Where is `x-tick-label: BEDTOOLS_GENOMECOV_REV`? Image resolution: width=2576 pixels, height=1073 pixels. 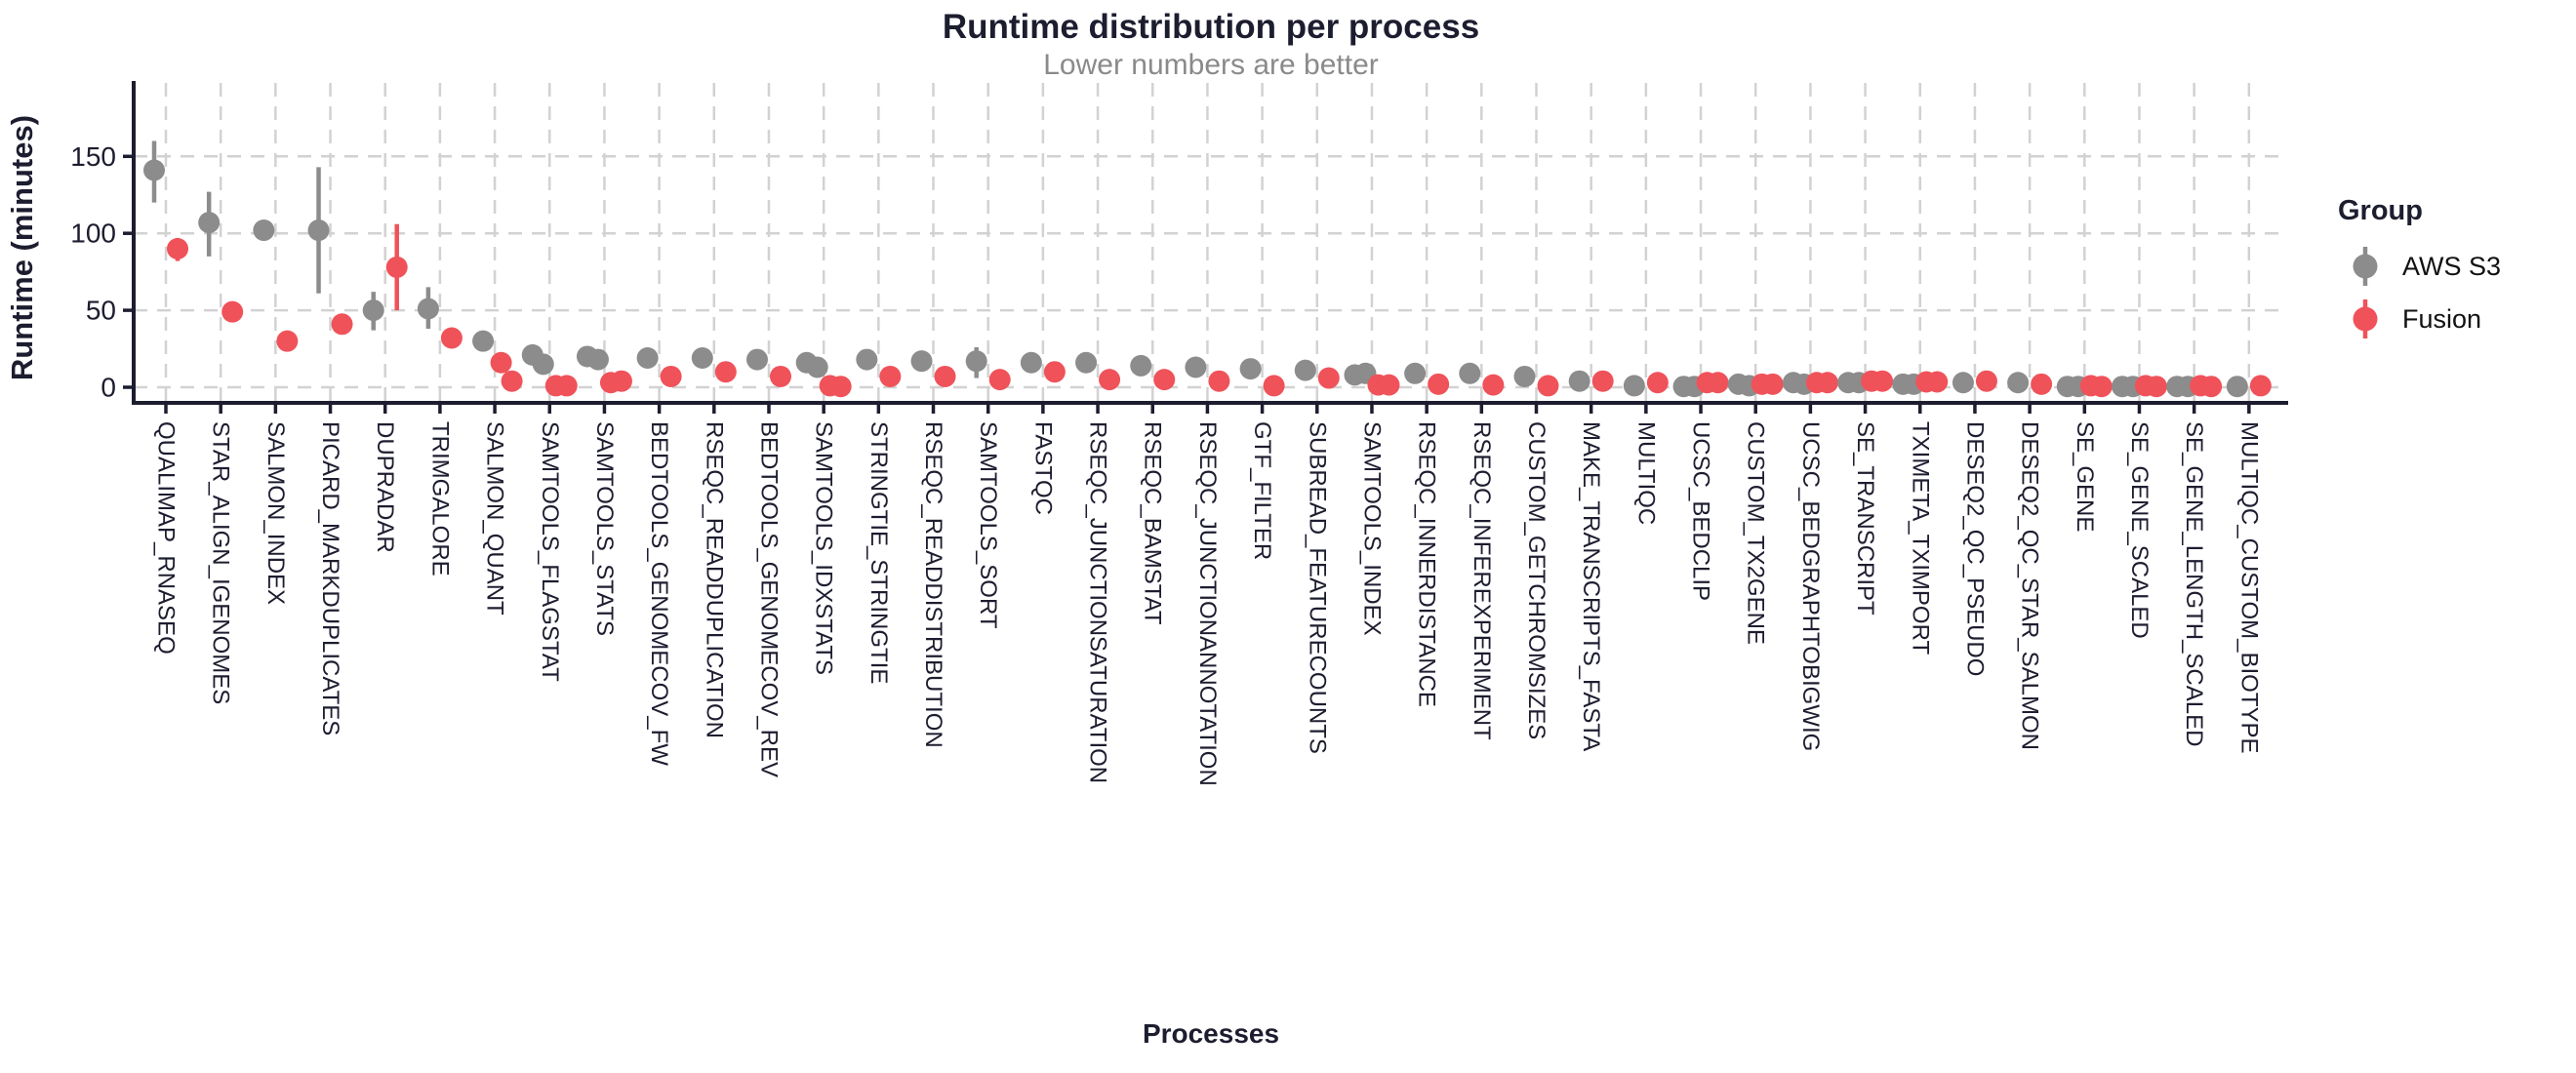 x-tick-label: BEDTOOLS_GENOMECOV_REV is located at coordinates (768, 599).